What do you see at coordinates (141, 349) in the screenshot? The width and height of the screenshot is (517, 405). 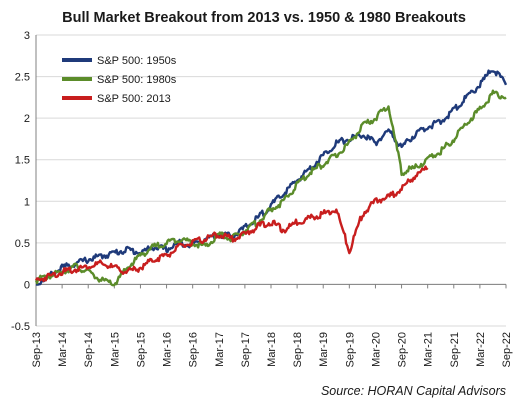 I see `x-tick-label: Sep-15` at bounding box center [141, 349].